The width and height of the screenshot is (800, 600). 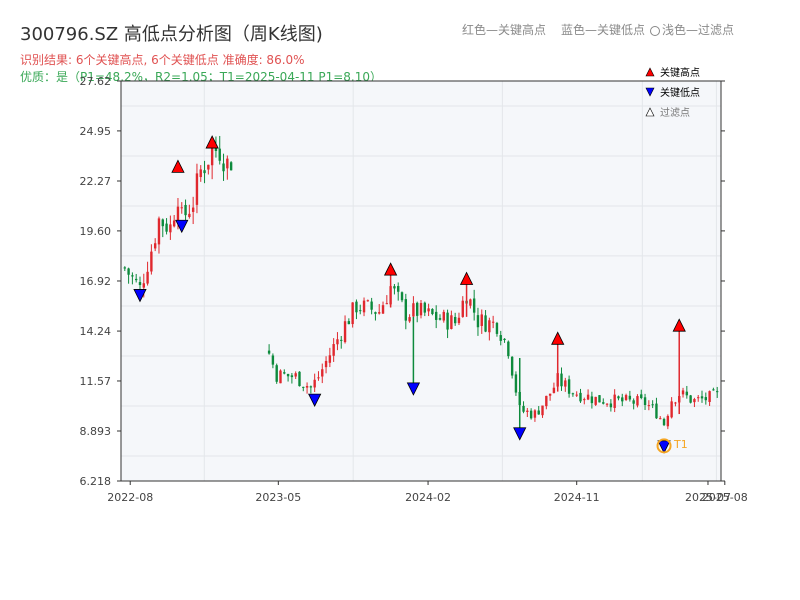 I want to click on y-tick-label: 24.95, so click(x=96, y=131).